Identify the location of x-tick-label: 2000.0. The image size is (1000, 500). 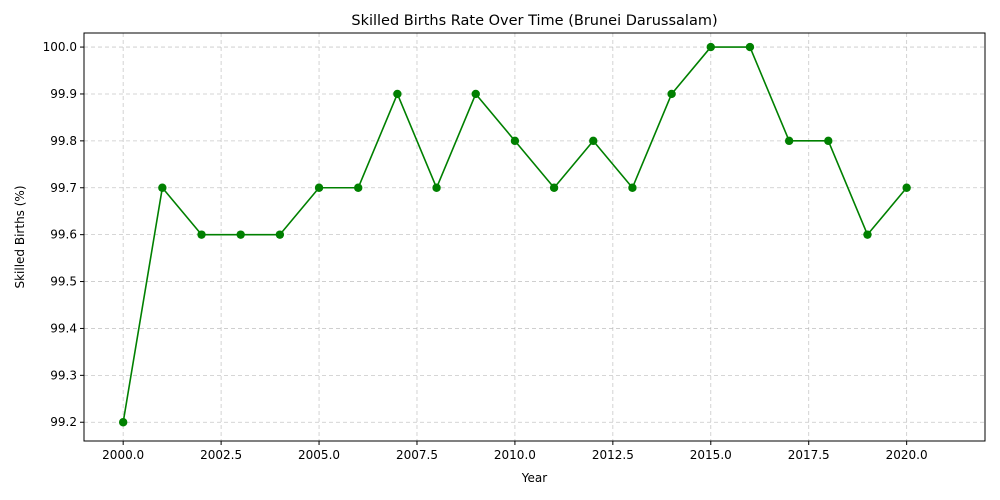
(123, 455).